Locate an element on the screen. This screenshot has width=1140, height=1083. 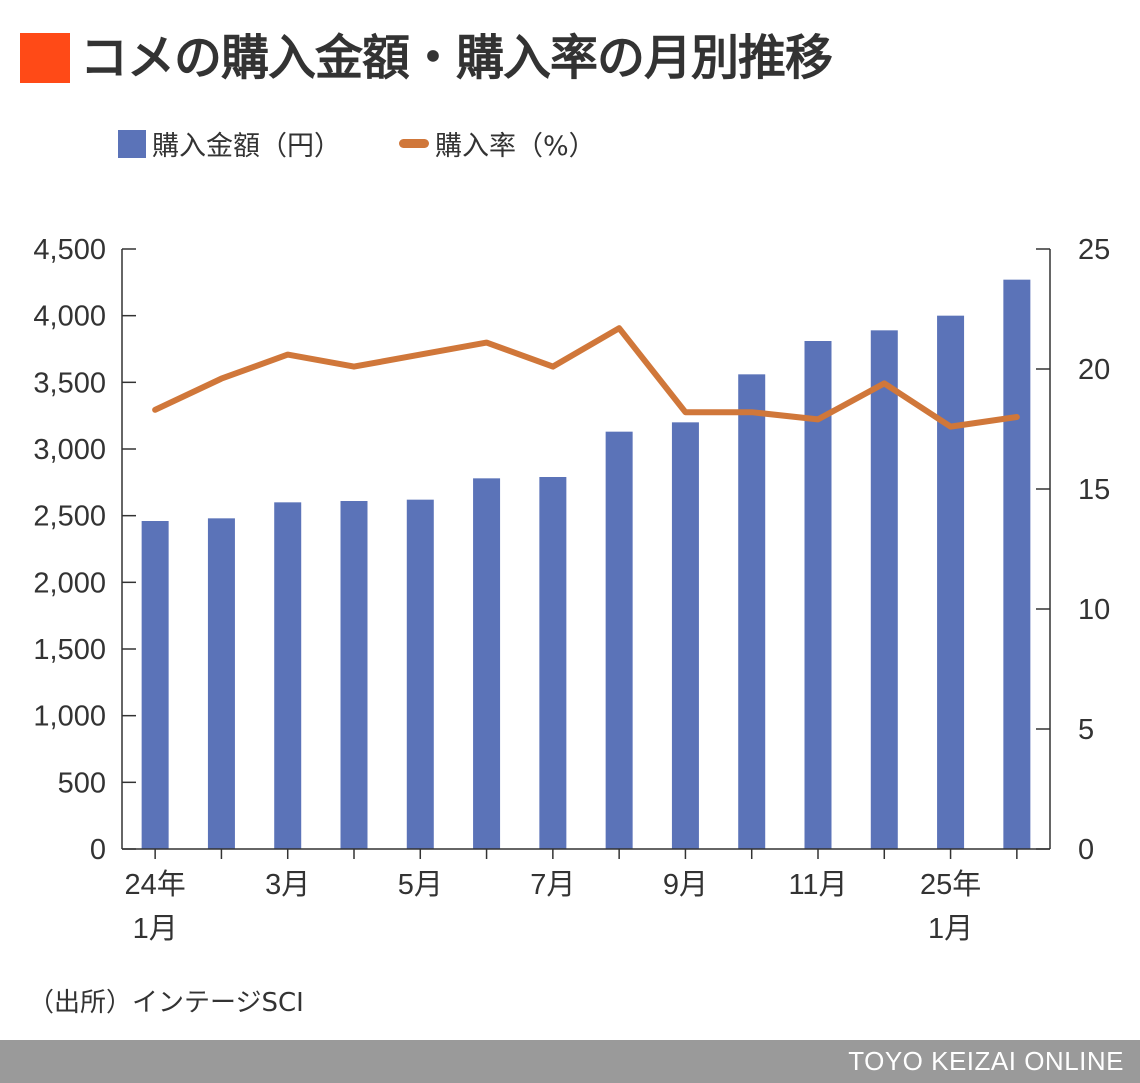
right-tick-label: 5 is located at coordinates (1086, 730).